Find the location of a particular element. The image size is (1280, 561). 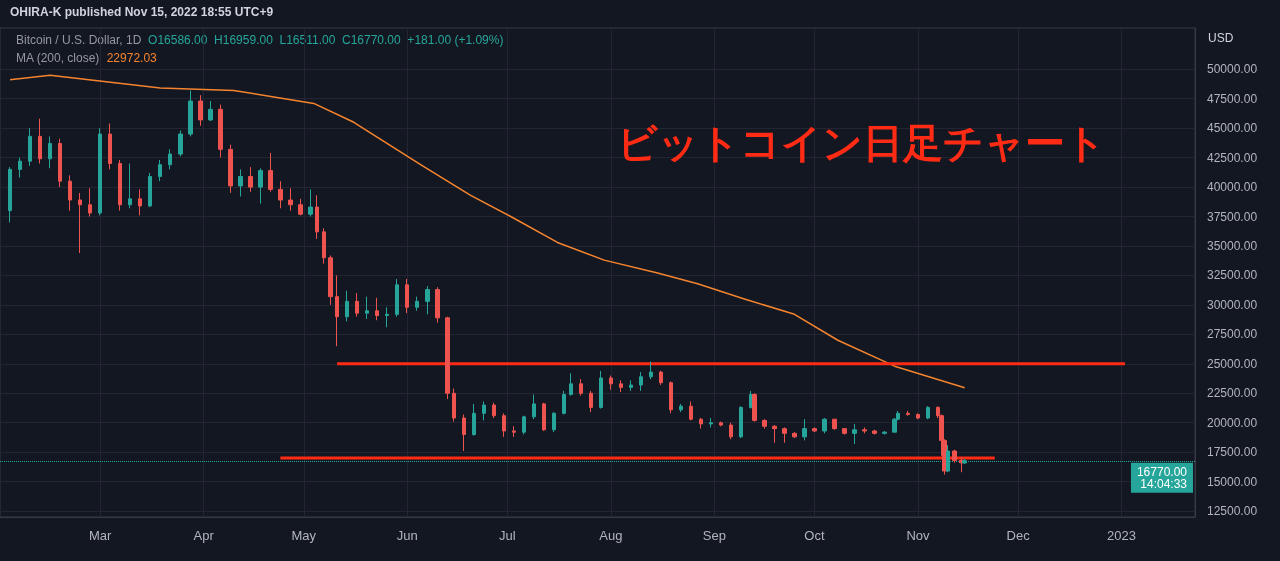

y-axis-title: USD is located at coordinates (1221, 38).